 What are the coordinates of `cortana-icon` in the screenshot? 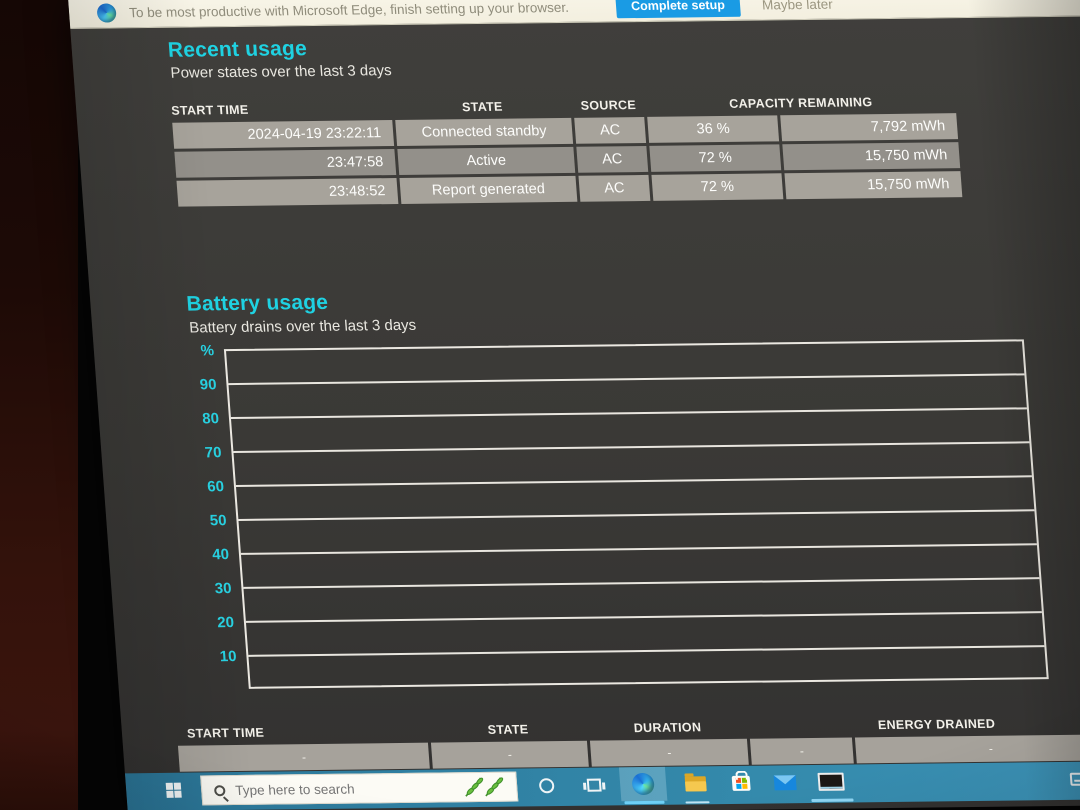 It's located at (546, 785).